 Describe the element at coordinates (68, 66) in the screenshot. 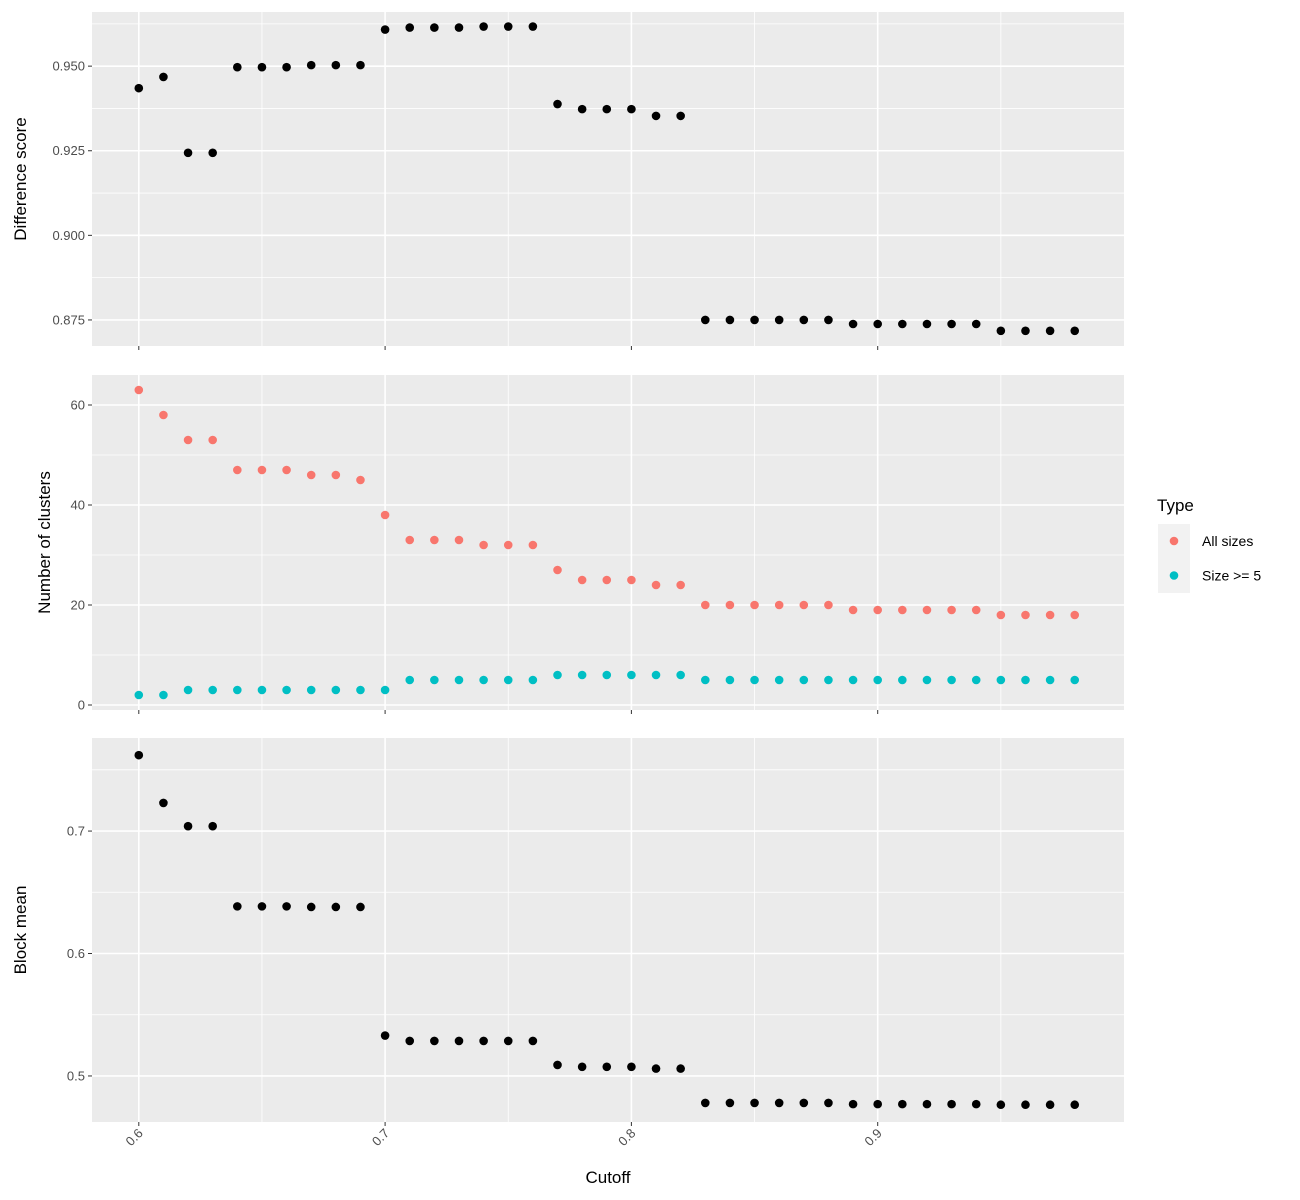

I see `y-tick-label: 0.950` at that location.